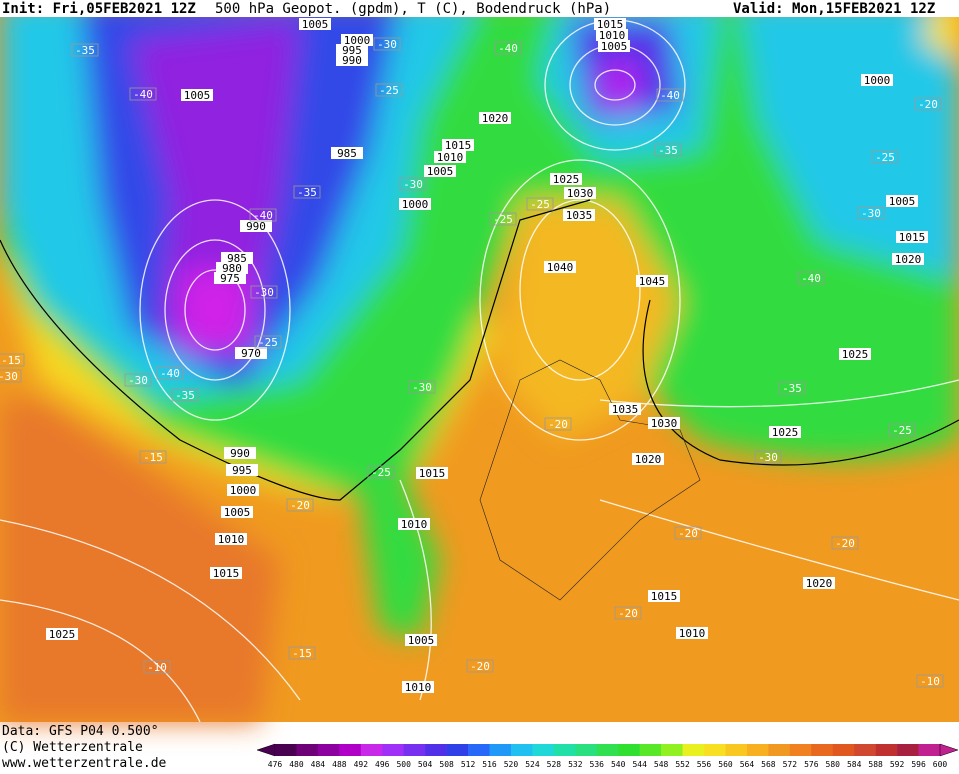 This screenshot has height=774, width=959. What do you see at coordinates (296, 764) in the screenshot?
I see `colorbar-label: 480` at bounding box center [296, 764].